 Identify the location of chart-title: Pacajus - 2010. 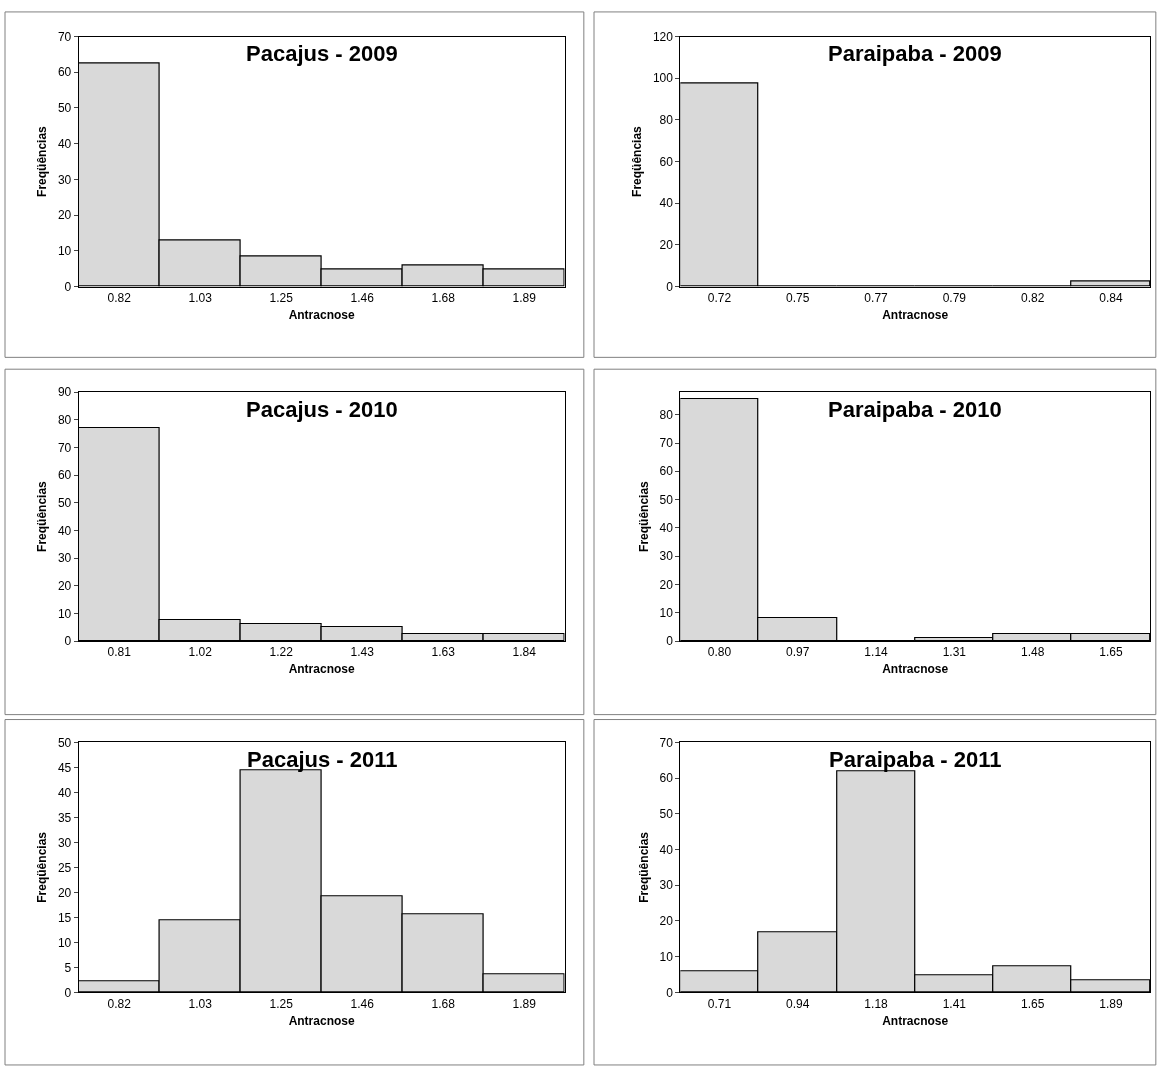
(322, 409).